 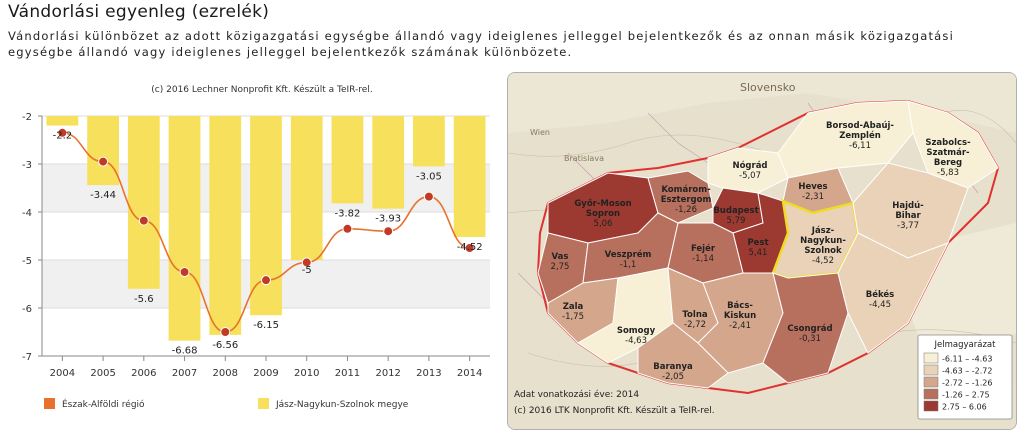 I want to click on bar-value-label: -3.44, so click(x=103, y=195).